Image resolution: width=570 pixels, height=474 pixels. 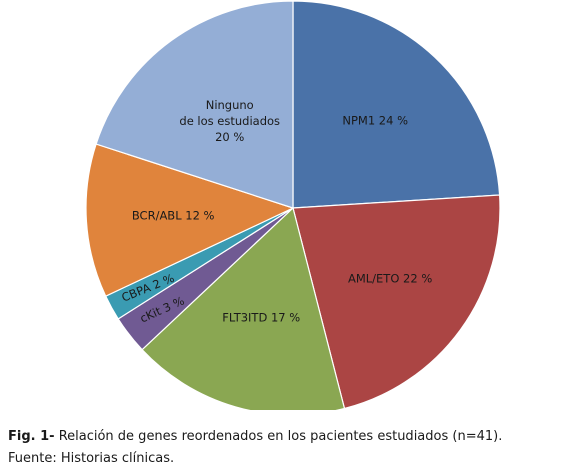 What do you see at coordinates (390, 279) in the screenshot?
I see `slice-label-aml-eto: AML/ETO 22 %` at bounding box center [390, 279].